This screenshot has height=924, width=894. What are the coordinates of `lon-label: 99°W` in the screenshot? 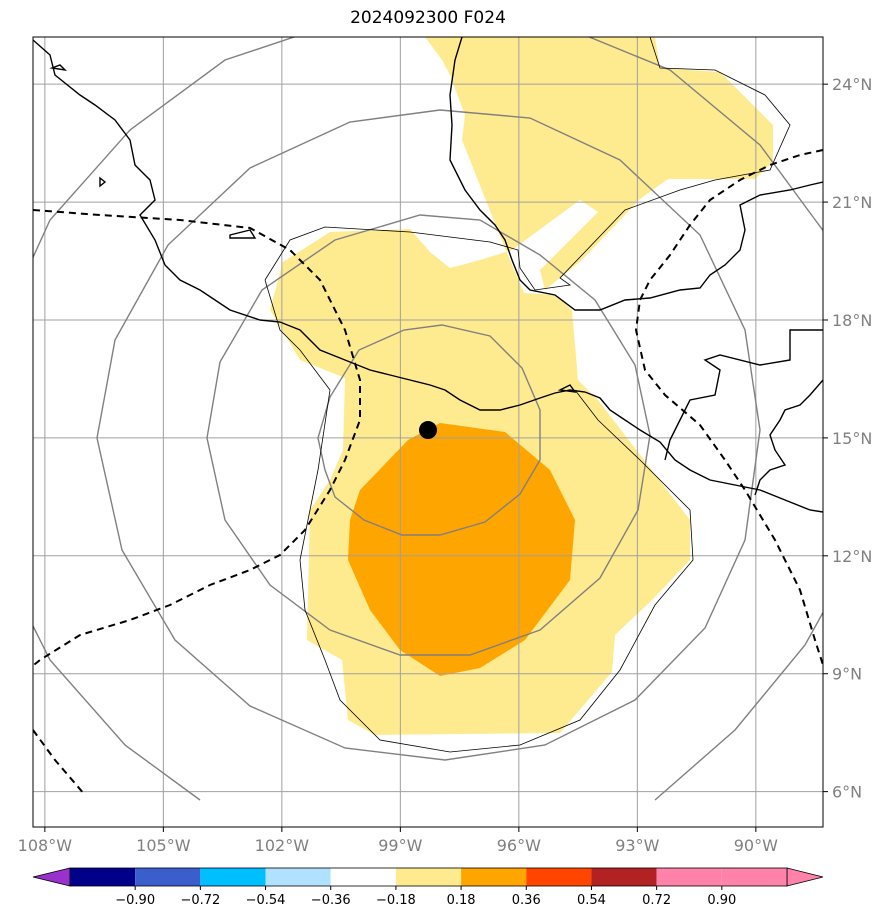 It's located at (400, 845).